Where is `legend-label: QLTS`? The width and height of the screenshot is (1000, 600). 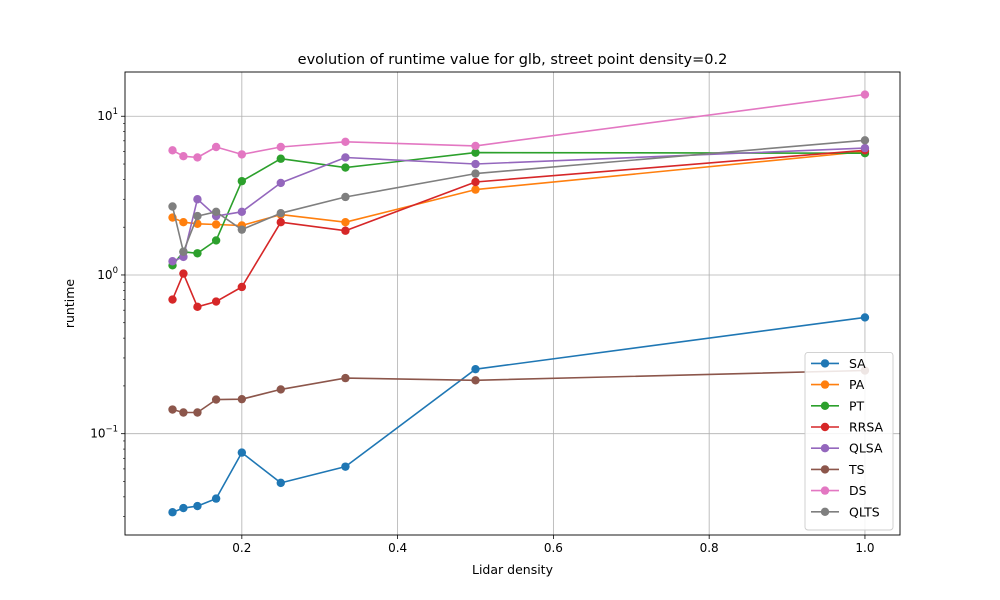 legend-label: QLTS is located at coordinates (864, 511).